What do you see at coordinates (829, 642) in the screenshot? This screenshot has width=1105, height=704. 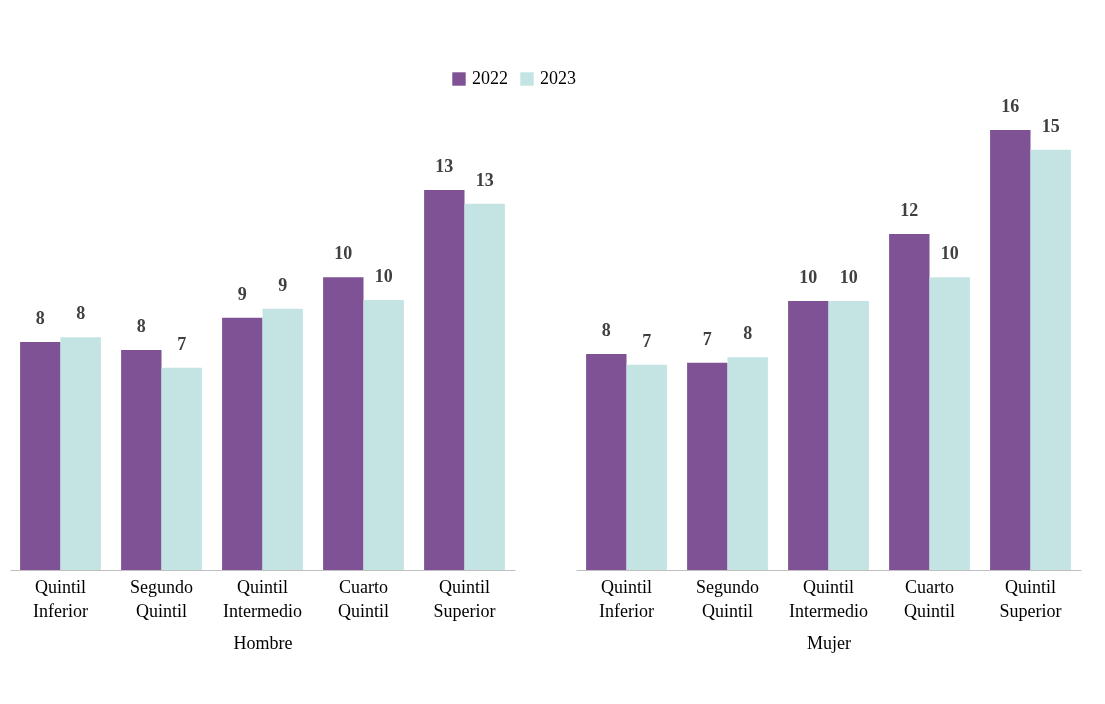 I see `x-axis-title: Mujer` at bounding box center [829, 642].